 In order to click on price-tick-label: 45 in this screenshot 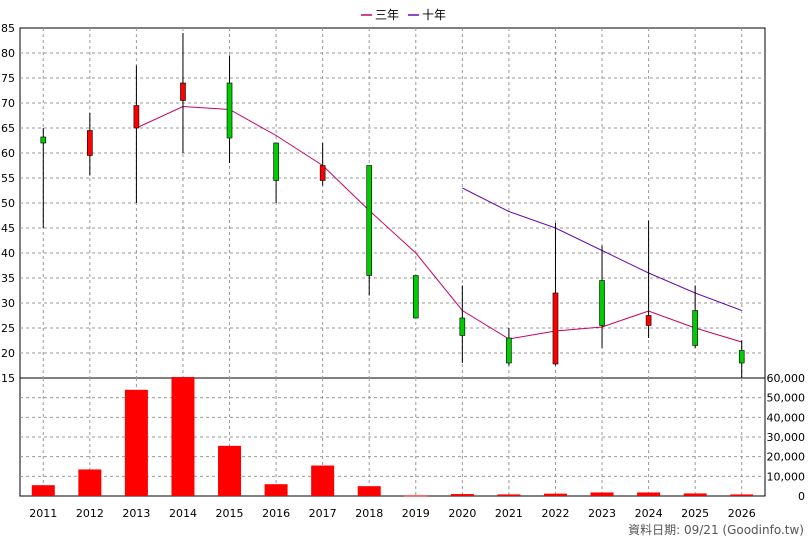, I will do `click(8, 228)`.